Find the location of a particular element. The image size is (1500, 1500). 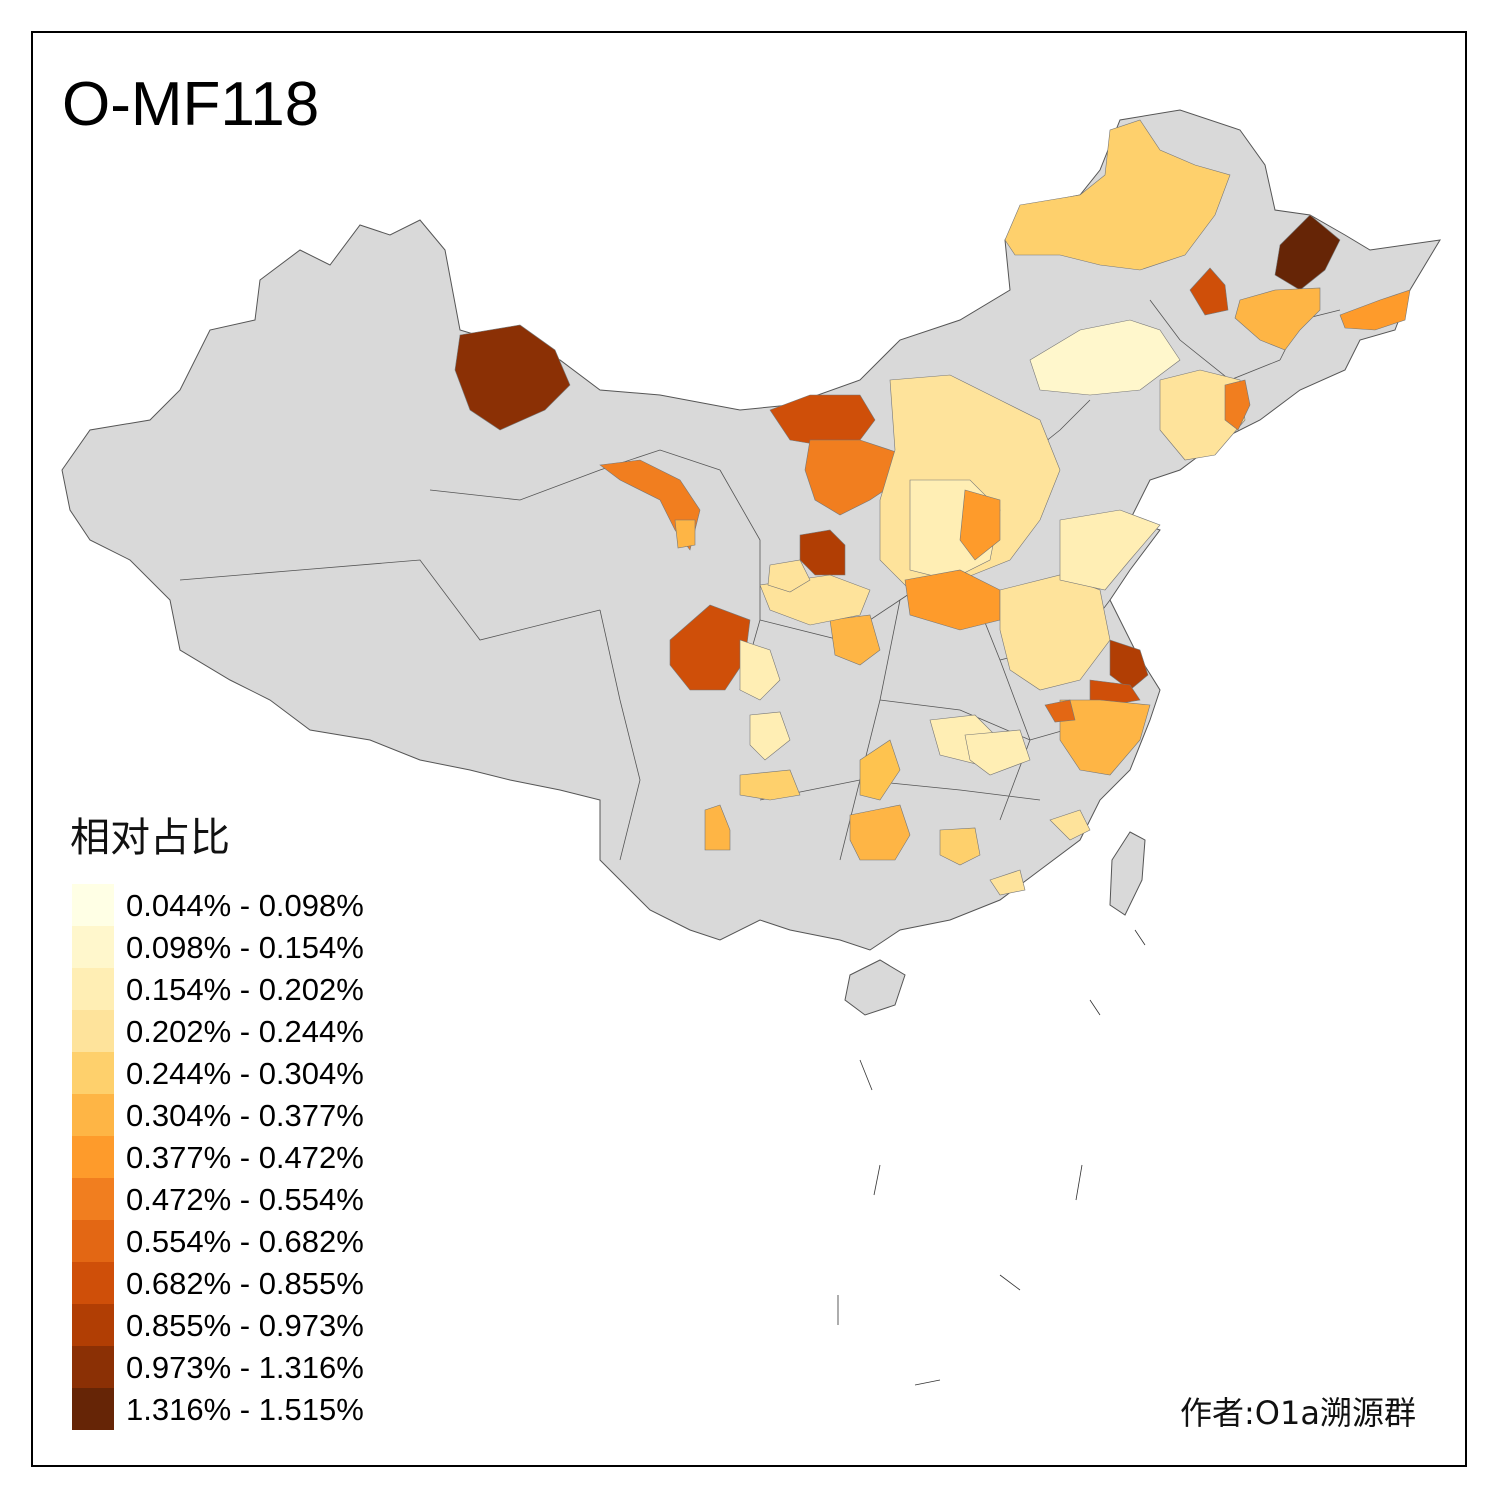

region-heilongjiang-east is located at coordinates (1307, 252).